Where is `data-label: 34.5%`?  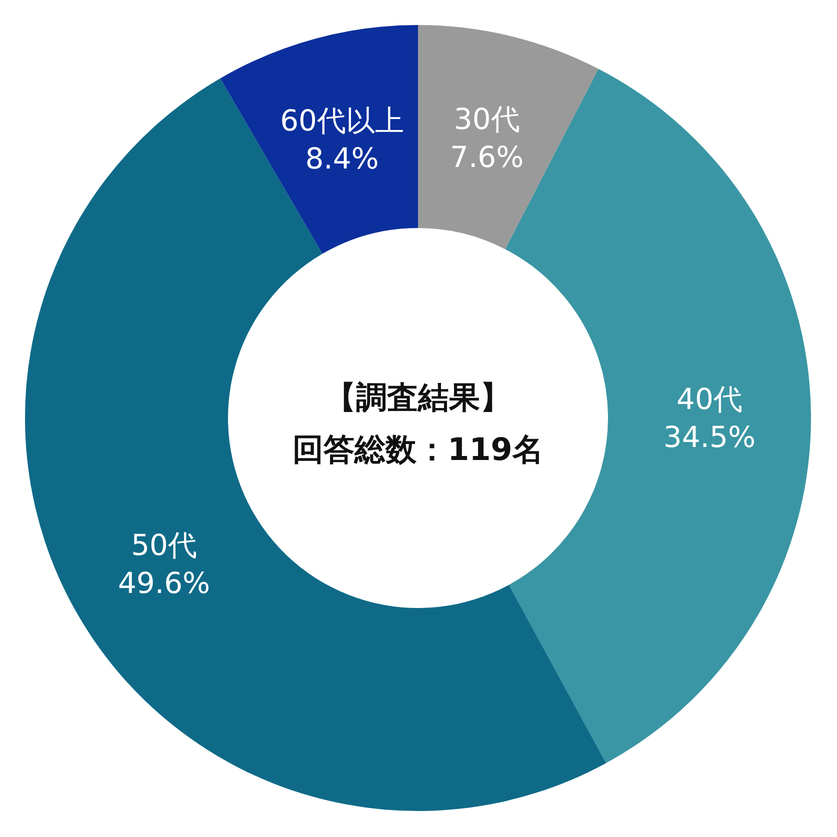
data-label: 34.5% is located at coordinates (709, 437).